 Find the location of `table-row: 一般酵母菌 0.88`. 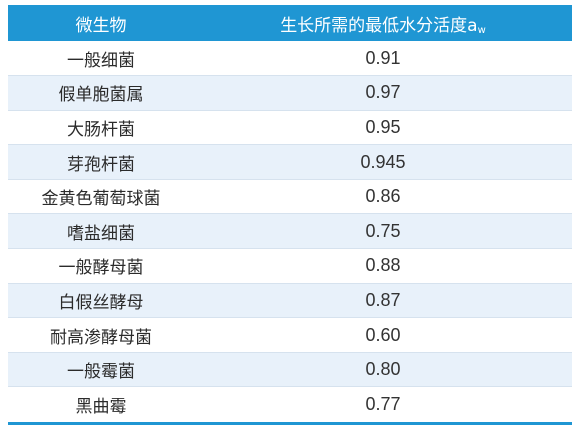

table-row: 一般酵母菌 0.88 is located at coordinates (290, 266).